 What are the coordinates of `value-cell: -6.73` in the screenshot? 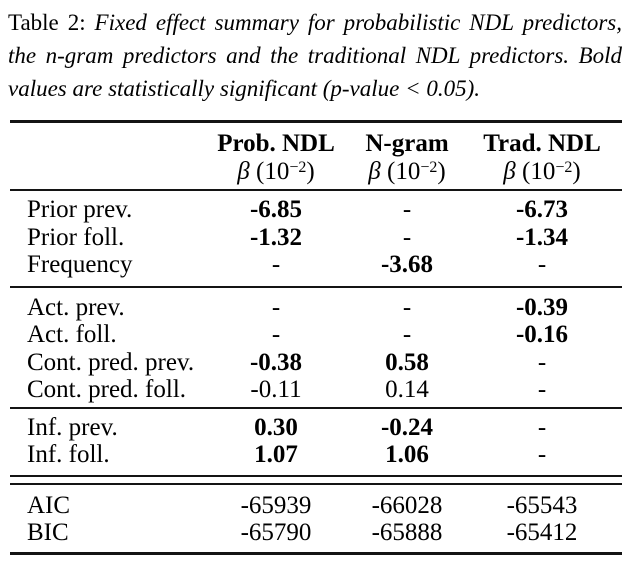 It's located at (542, 209).